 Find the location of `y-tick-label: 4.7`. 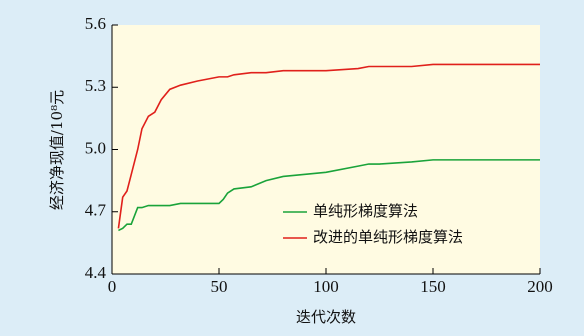

y-tick-label: 4.7 is located at coordinates (96, 210).